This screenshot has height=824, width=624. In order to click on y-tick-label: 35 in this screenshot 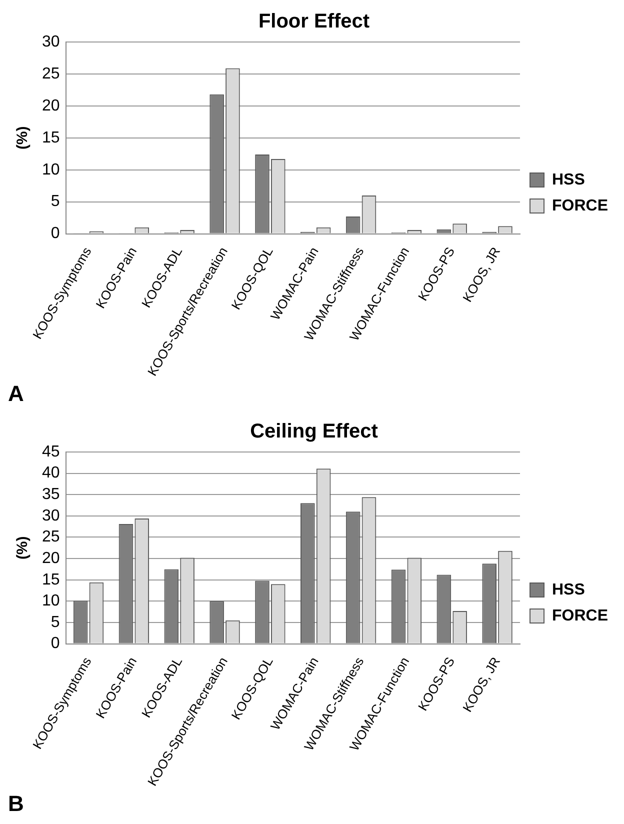, I will do `click(51, 495)`.